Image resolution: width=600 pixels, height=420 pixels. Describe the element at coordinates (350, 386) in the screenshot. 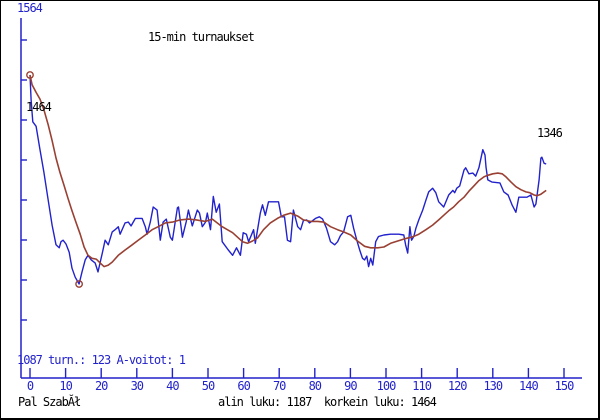

I see `x-axis-tick-label: 90` at that location.